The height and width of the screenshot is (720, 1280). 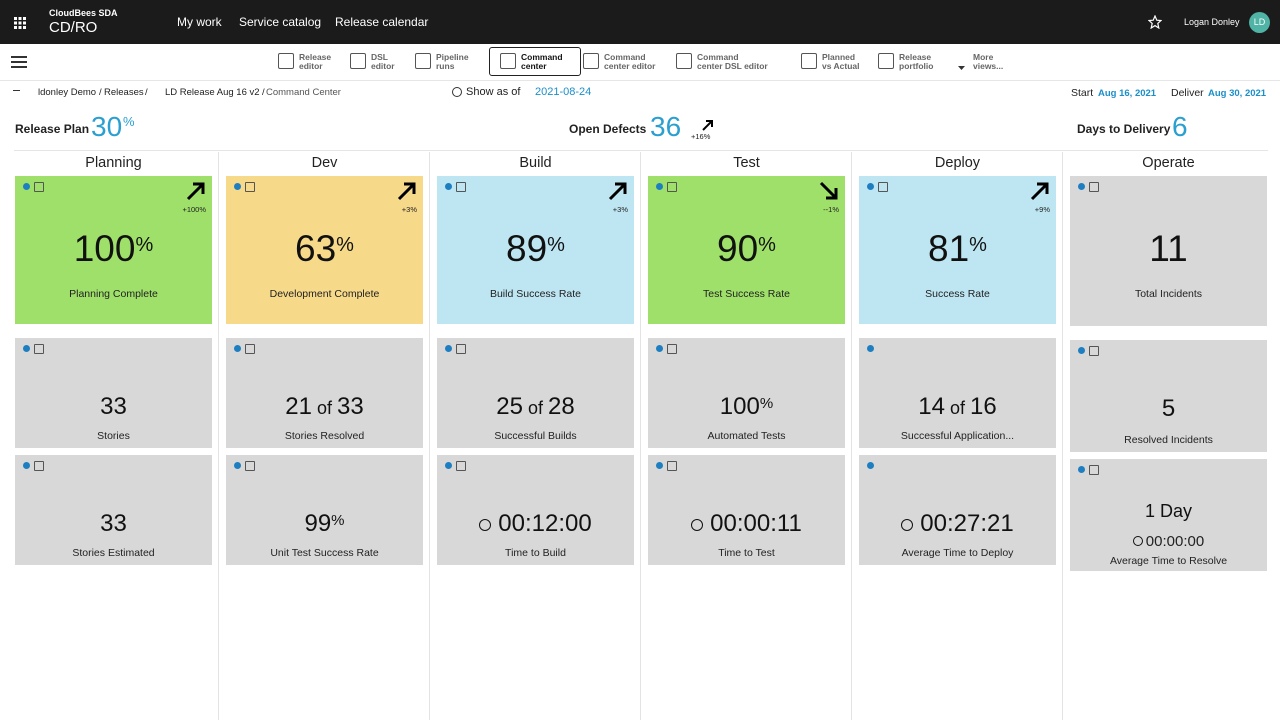 What do you see at coordinates (839, 57) in the screenshot?
I see `toolbar-label: Planned` at bounding box center [839, 57].